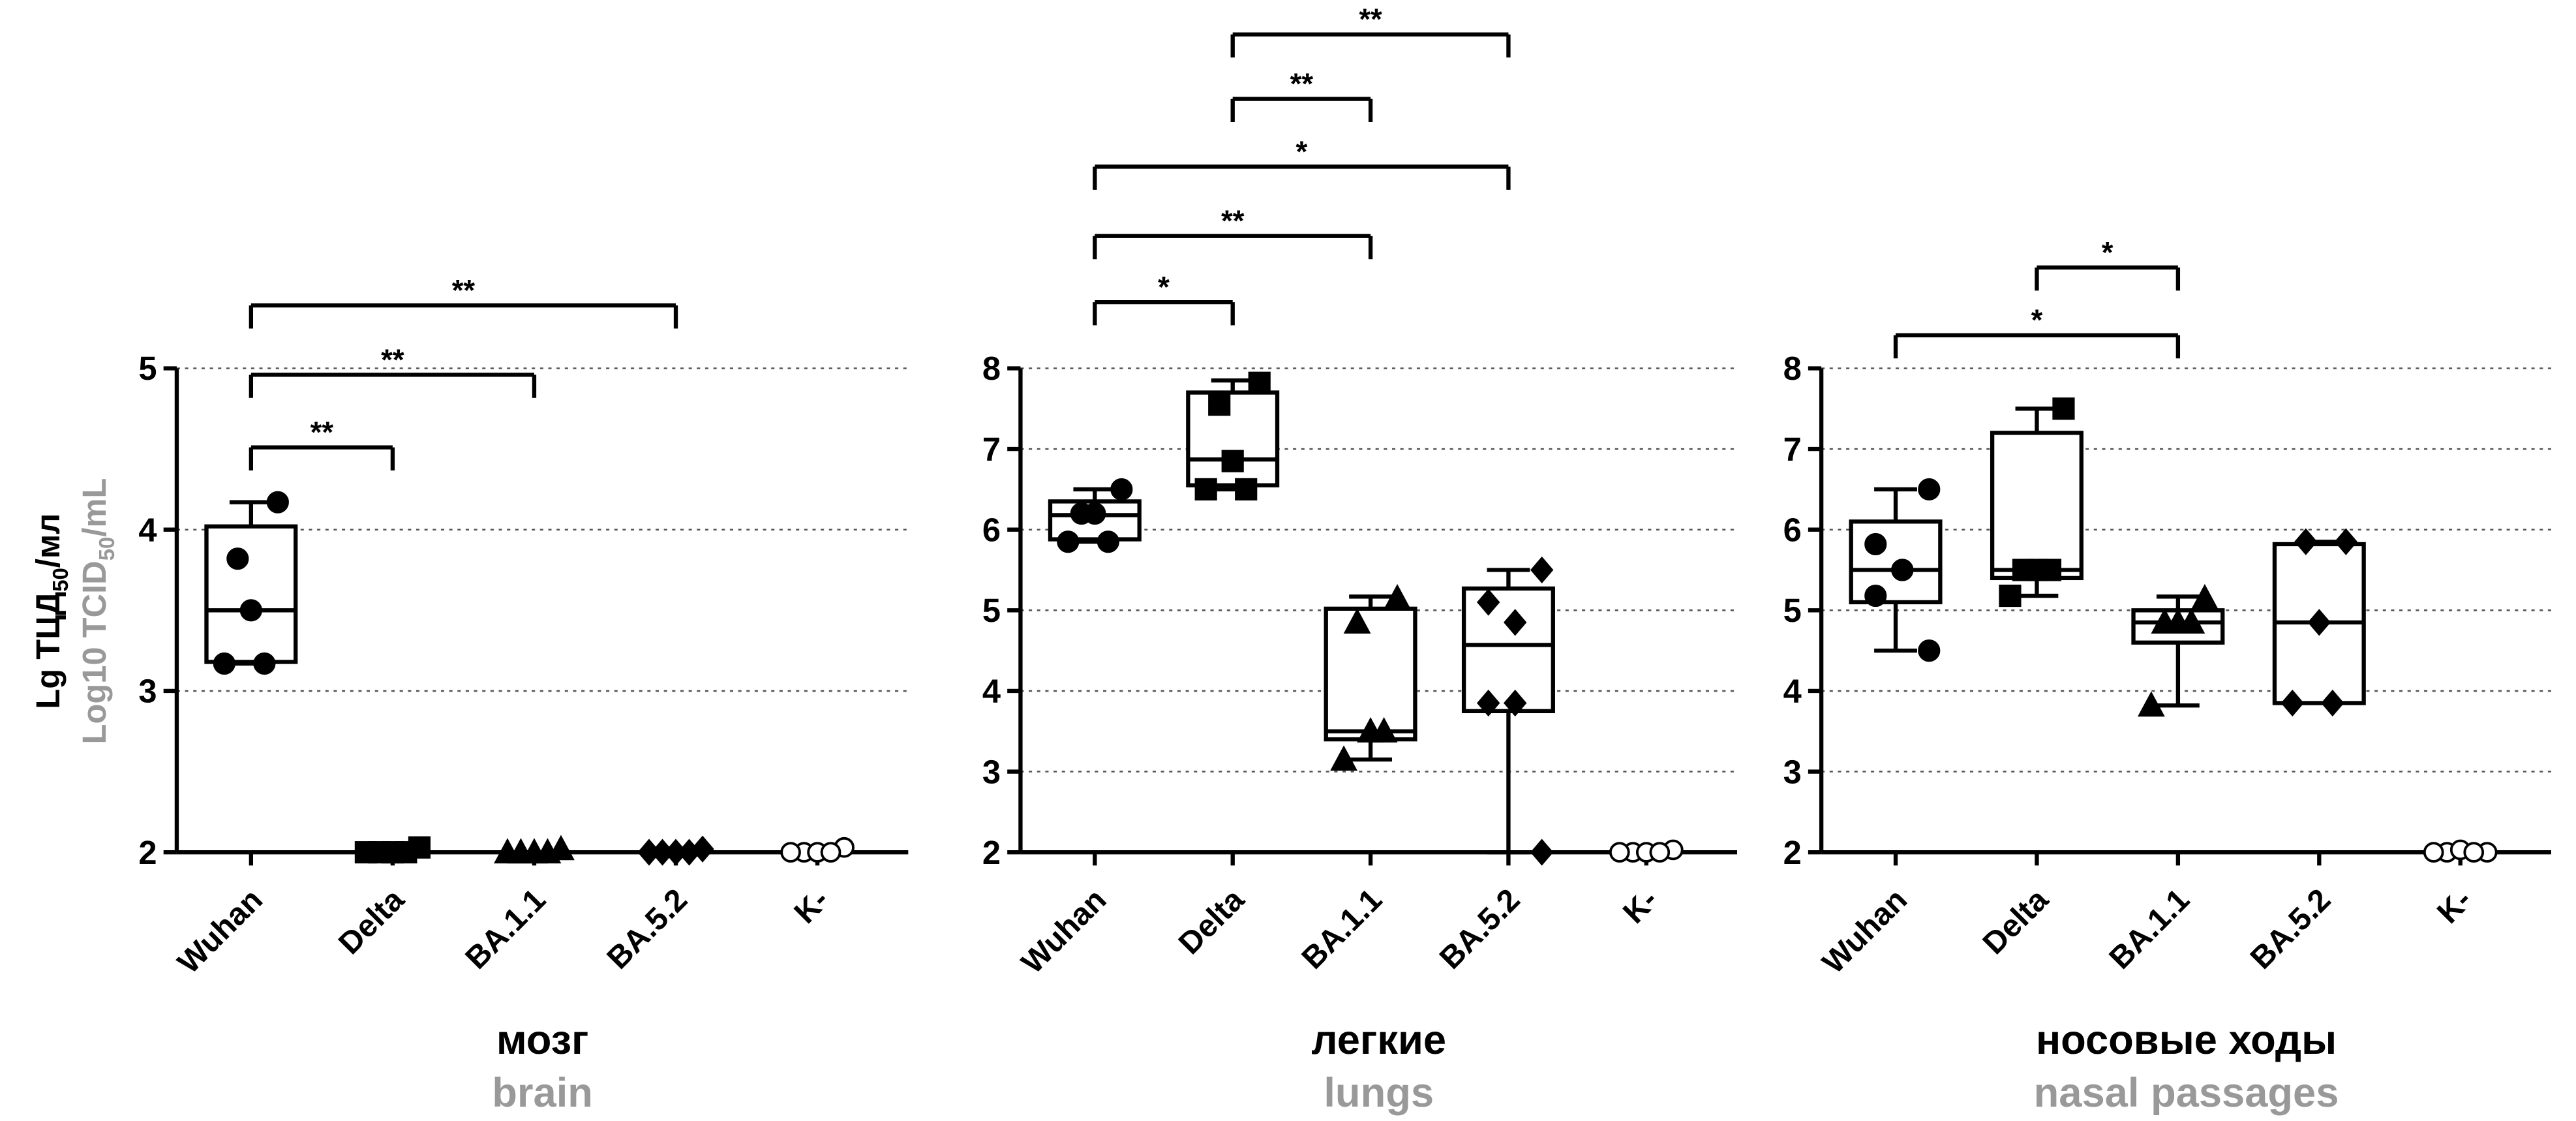  Describe the element at coordinates (48, 541) in the screenshot. I see `y-label-end: /мл` at that location.